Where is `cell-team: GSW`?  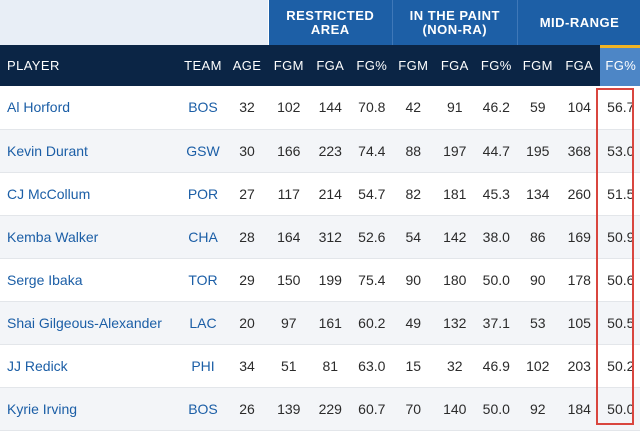
cell-team: GSW is located at coordinates (203, 151).